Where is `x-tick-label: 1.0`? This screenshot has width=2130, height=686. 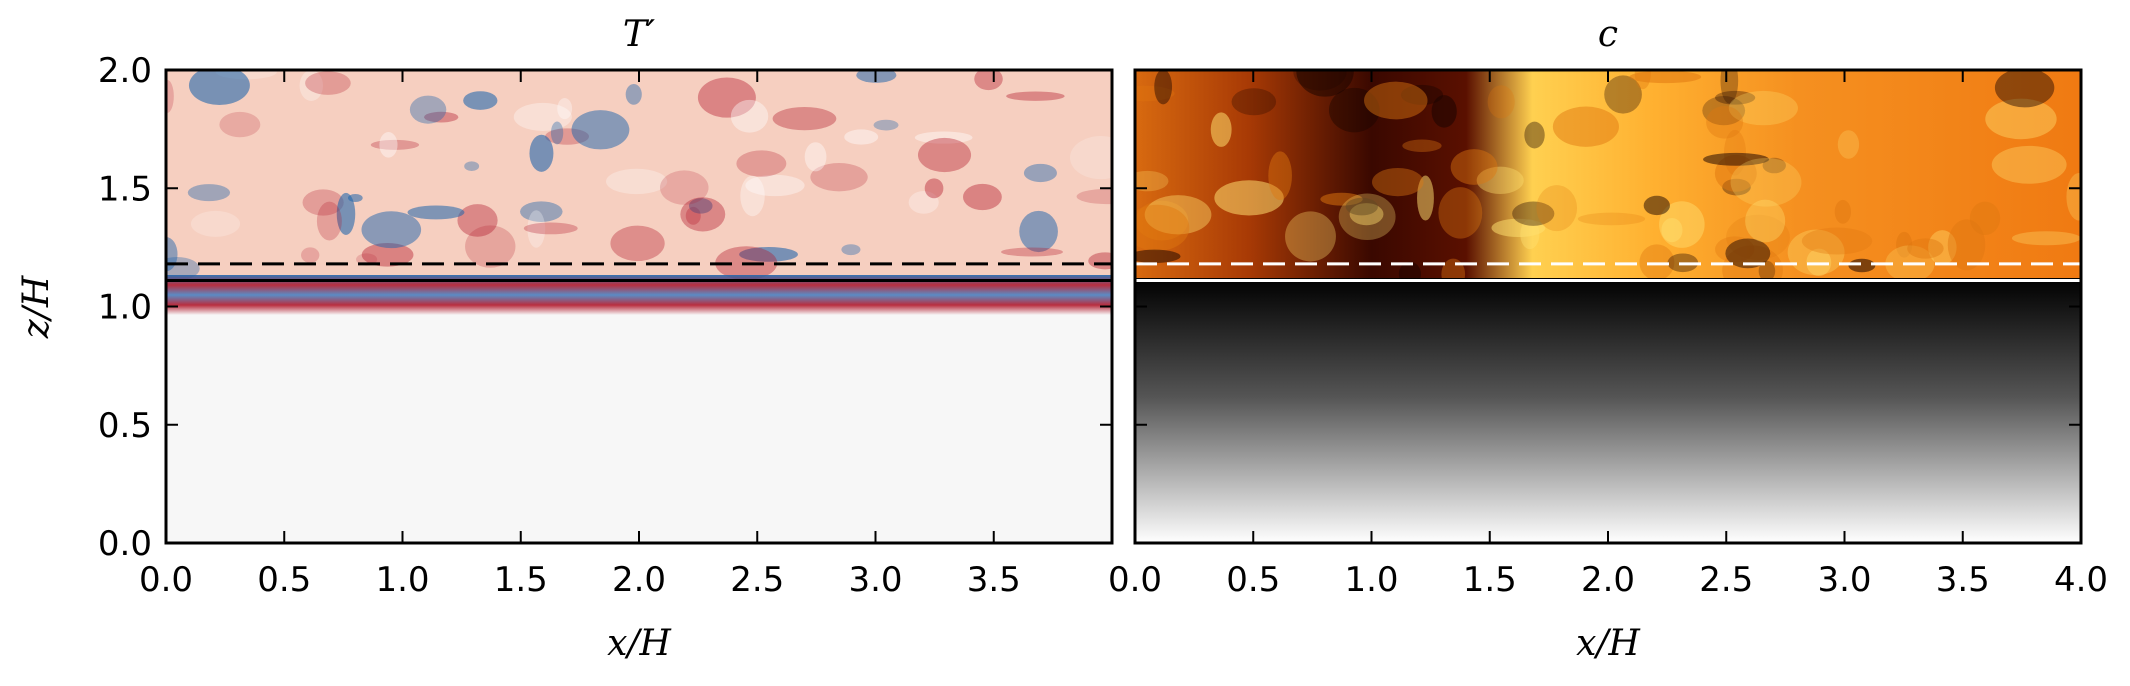
x-tick-label: 1.0 is located at coordinates (1371, 580).